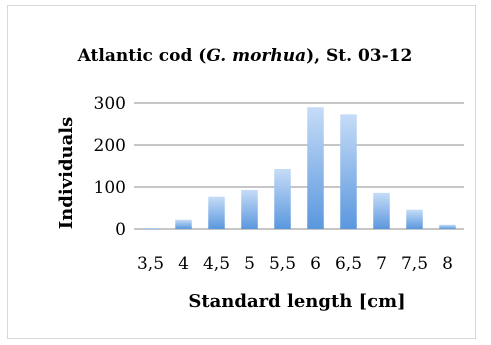 This screenshot has height=345, width=491. I want to click on y-tick-label-200: 200, so click(110, 146).